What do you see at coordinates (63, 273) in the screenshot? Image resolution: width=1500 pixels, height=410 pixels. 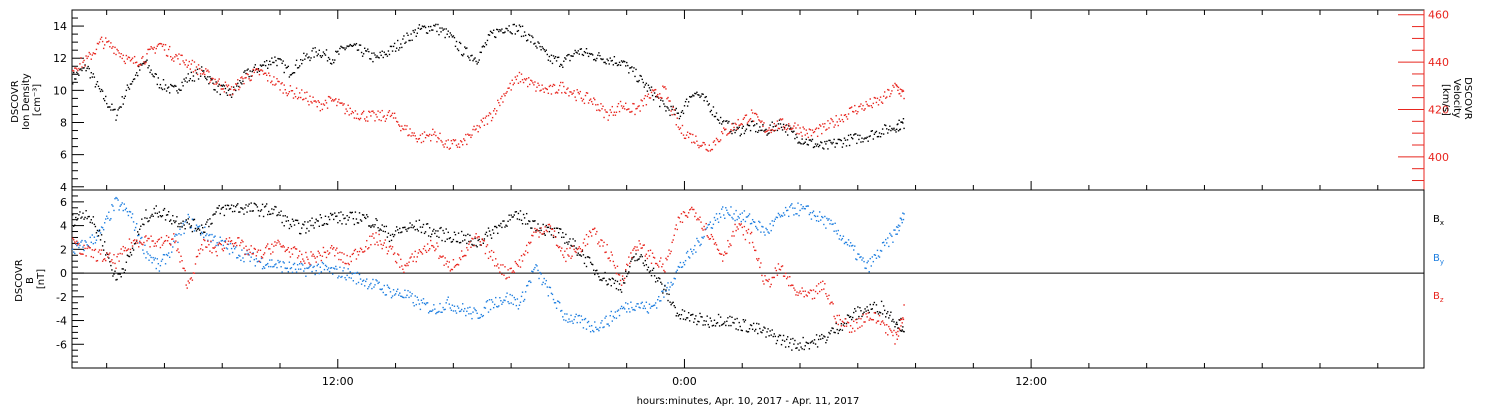 I see `bottom-y-tick-label: 0` at bounding box center [63, 273].